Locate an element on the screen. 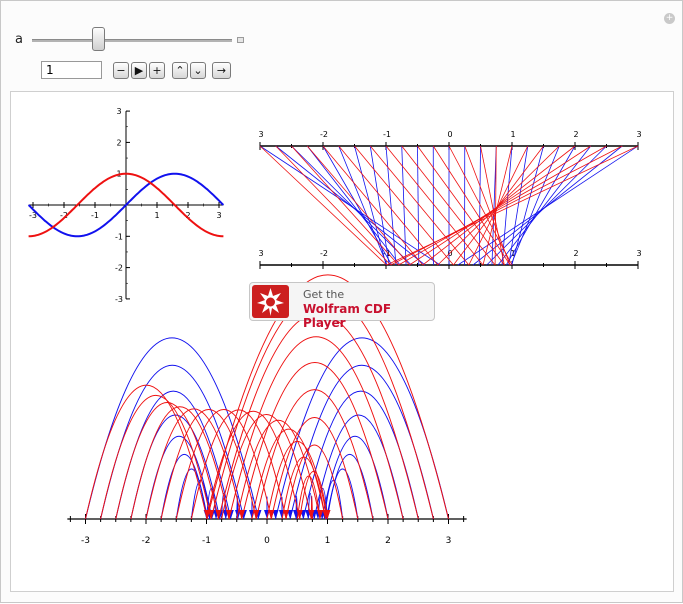 The width and height of the screenshot is (683, 604). mapping-top-tick-label: -1 is located at coordinates (387, 134).